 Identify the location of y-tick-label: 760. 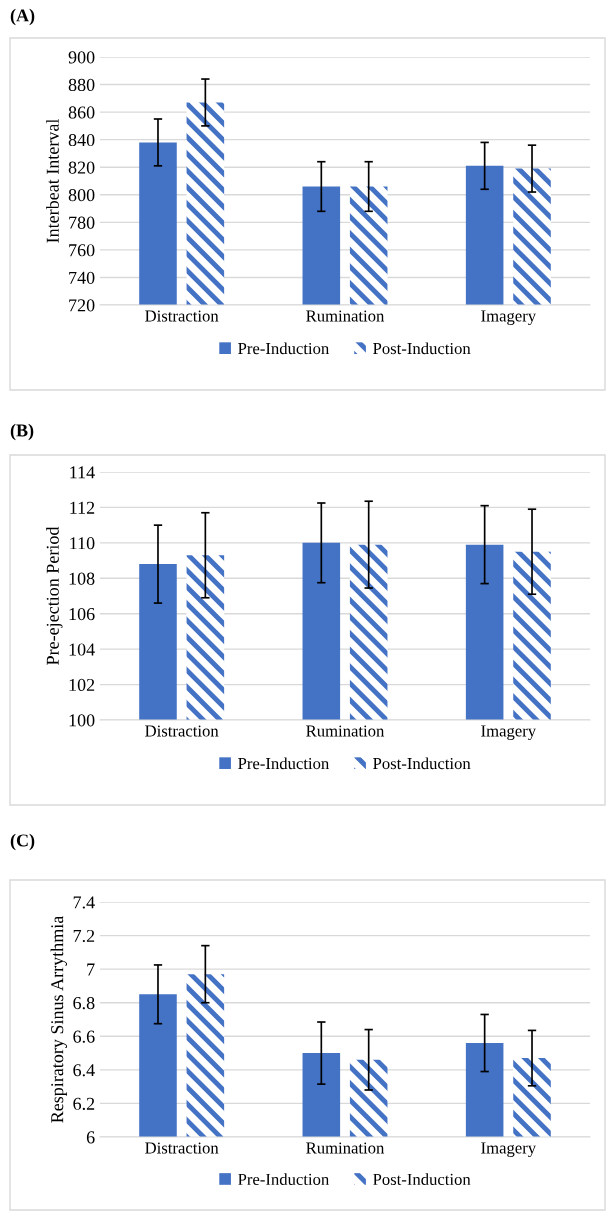
(82, 250).